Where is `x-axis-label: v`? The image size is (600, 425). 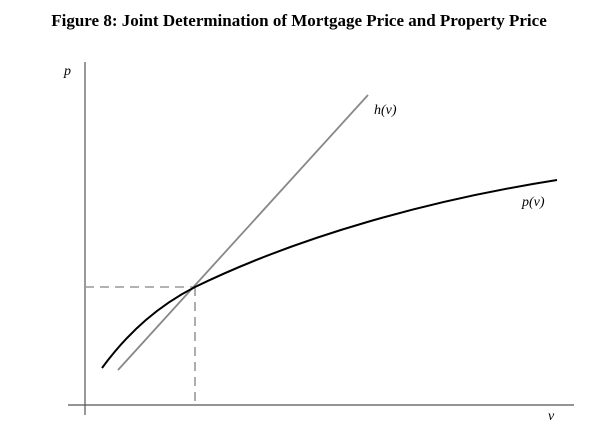 x-axis-label: v is located at coordinates (551, 416).